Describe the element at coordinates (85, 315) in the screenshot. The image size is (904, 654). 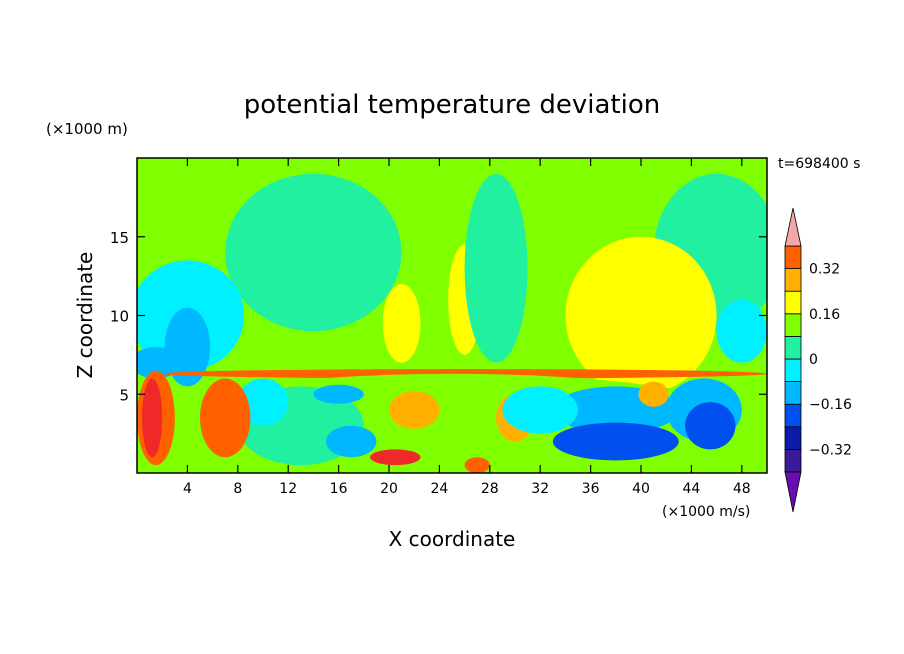
I see `y-axis-label: Z coordinate` at that location.